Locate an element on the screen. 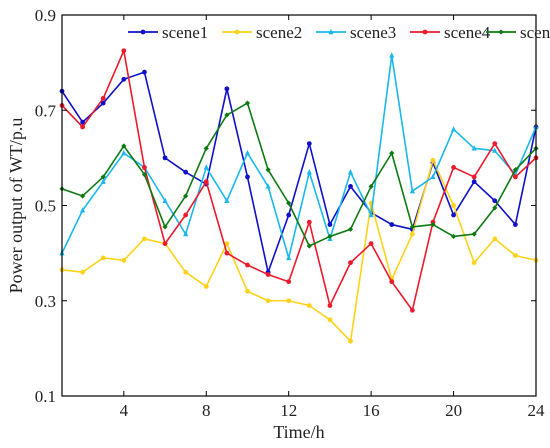 The image size is (550, 448). x-tick-label: 20 is located at coordinates (453, 410).